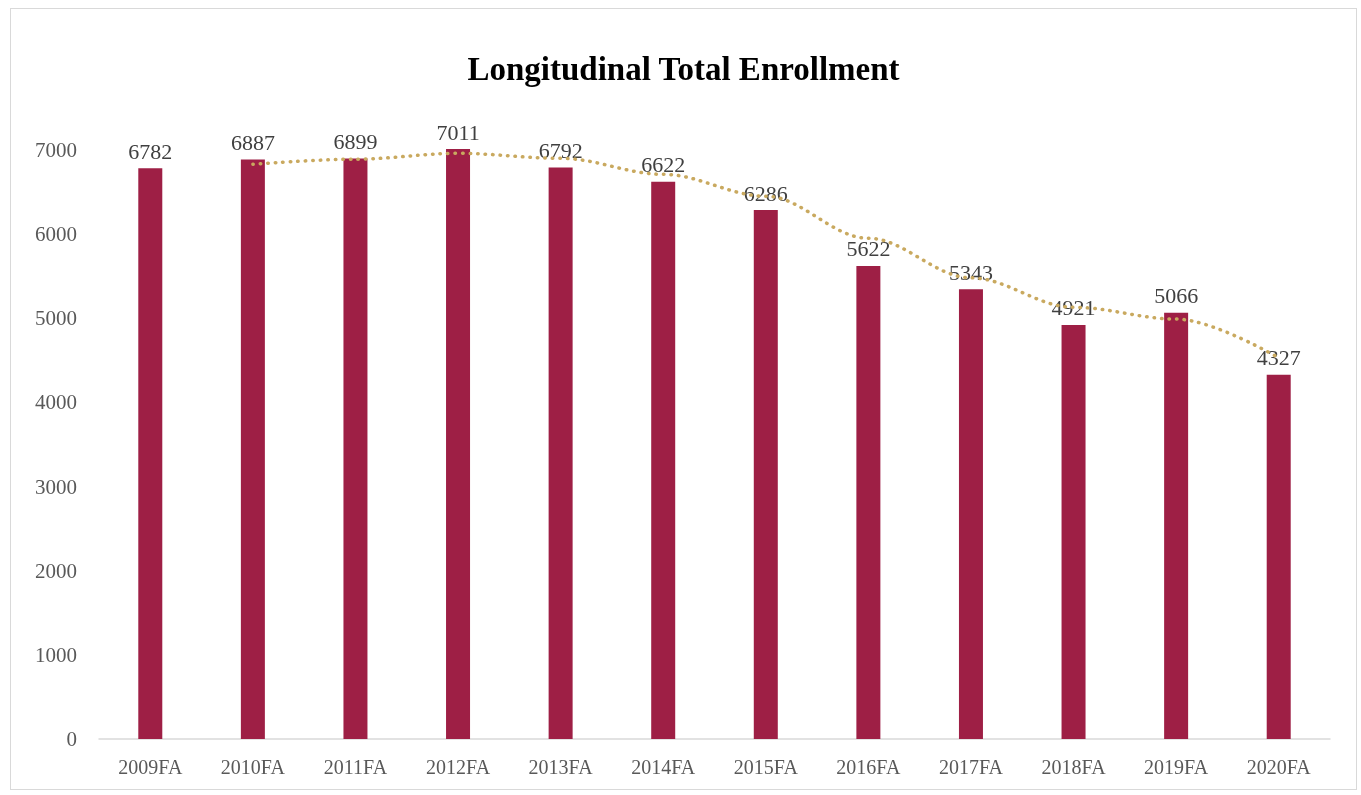 The image size is (1361, 795). What do you see at coordinates (56, 654) in the screenshot?
I see `y-tick-label: 1000` at bounding box center [56, 654].